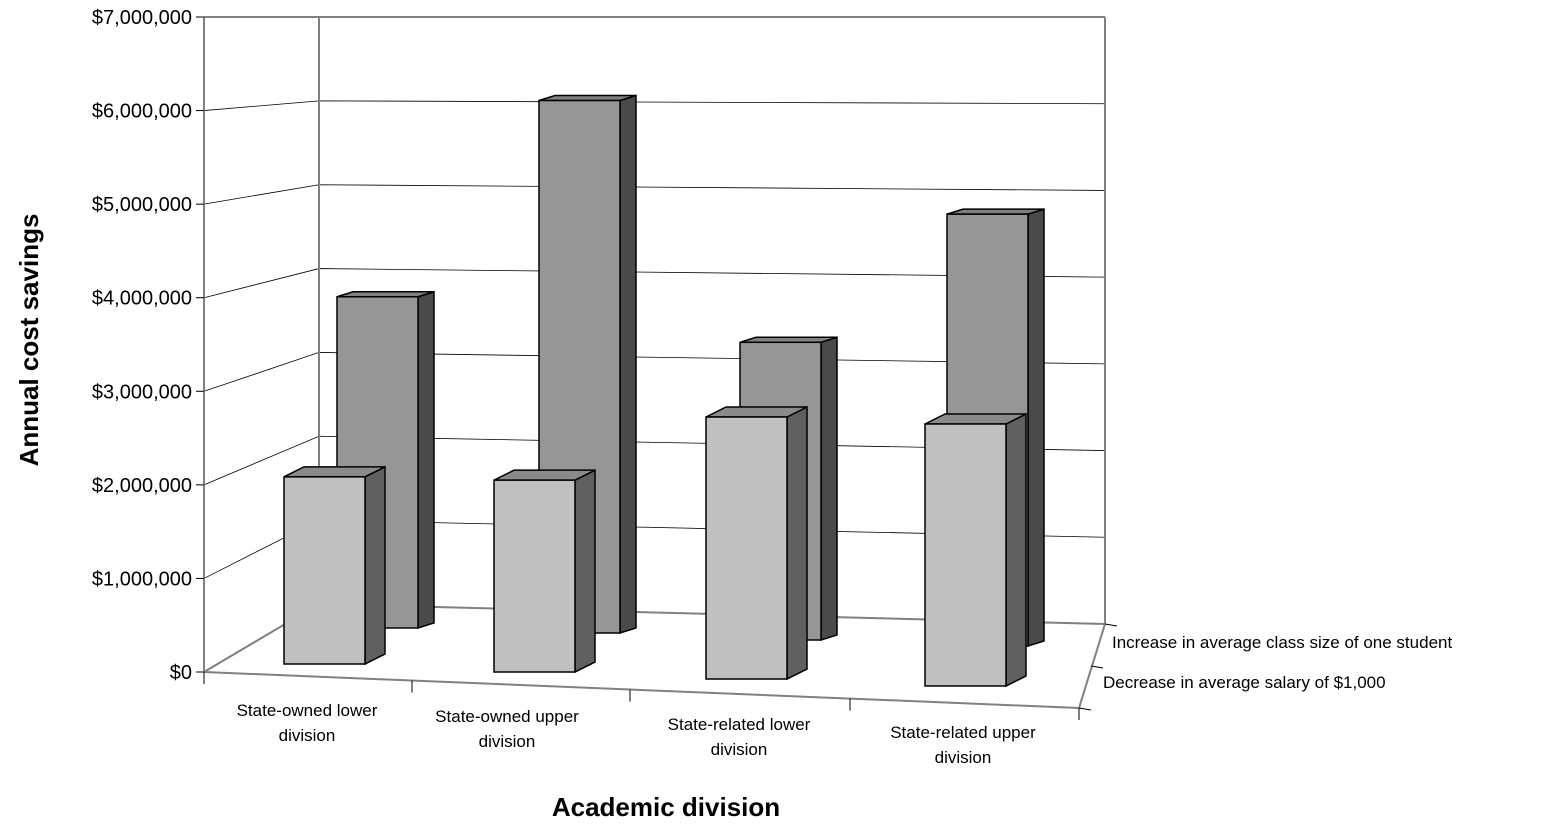 The height and width of the screenshot is (824, 1562). Describe the element at coordinates (307, 710) in the screenshot. I see `category-label: State-owned lower` at that location.